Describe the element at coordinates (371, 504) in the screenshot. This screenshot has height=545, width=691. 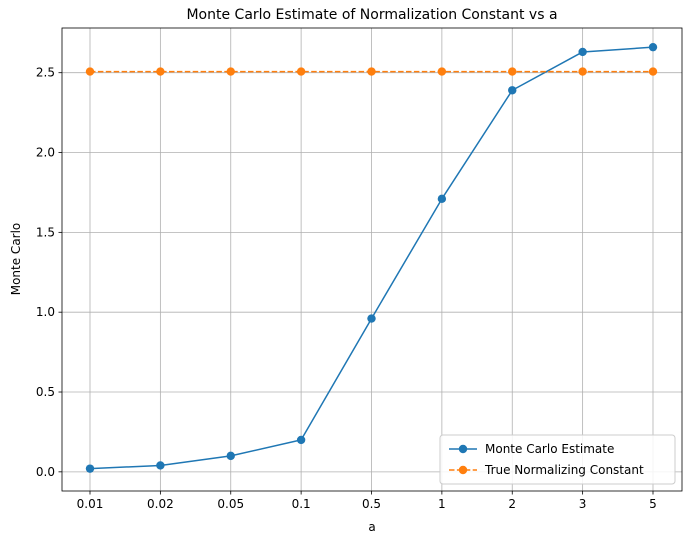
I see `x-tick-label: 0.5` at that location.